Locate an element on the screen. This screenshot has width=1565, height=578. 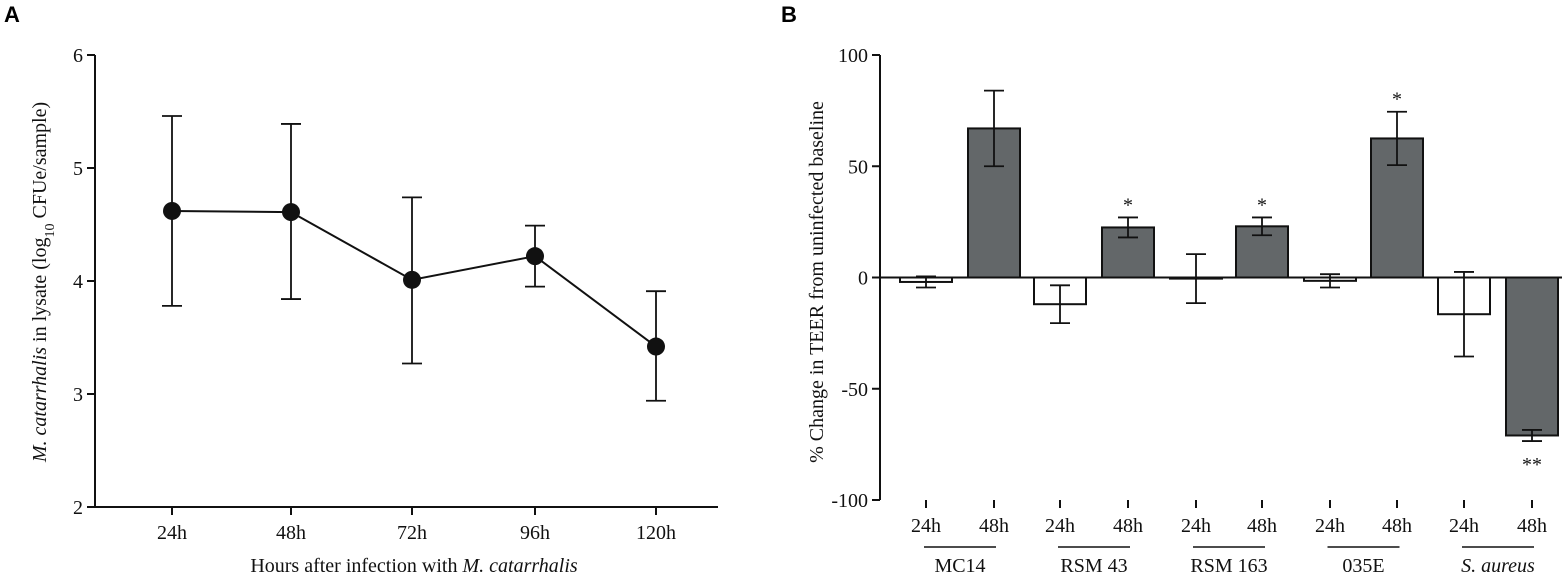
panel-a-y-tick-label: 3 is located at coordinates (78, 395).